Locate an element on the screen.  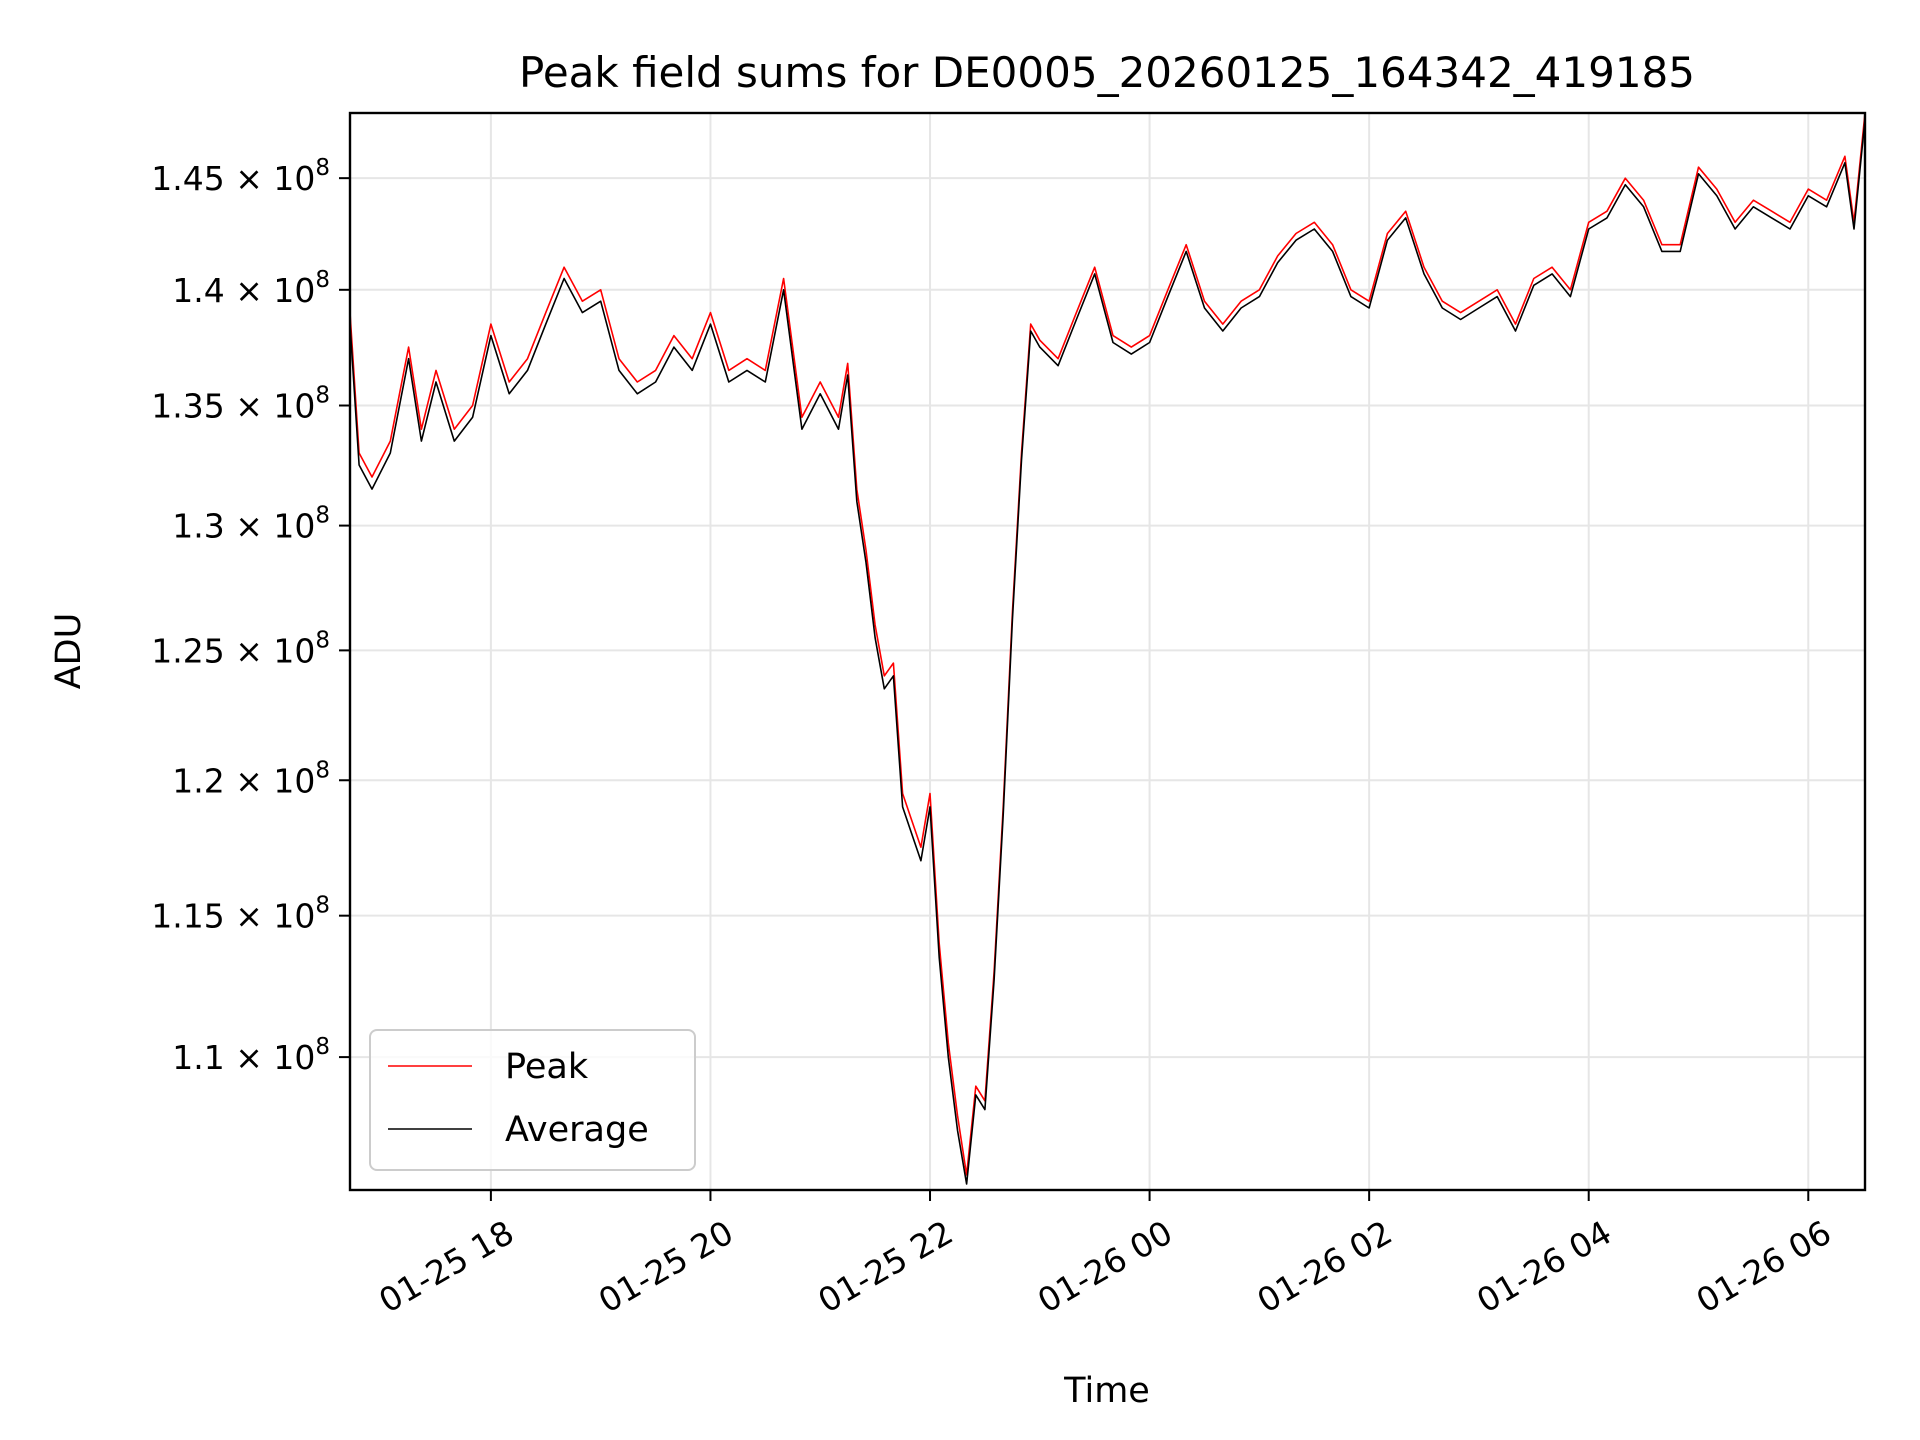
y-axis-label: ADU is located at coordinates (69, 651).